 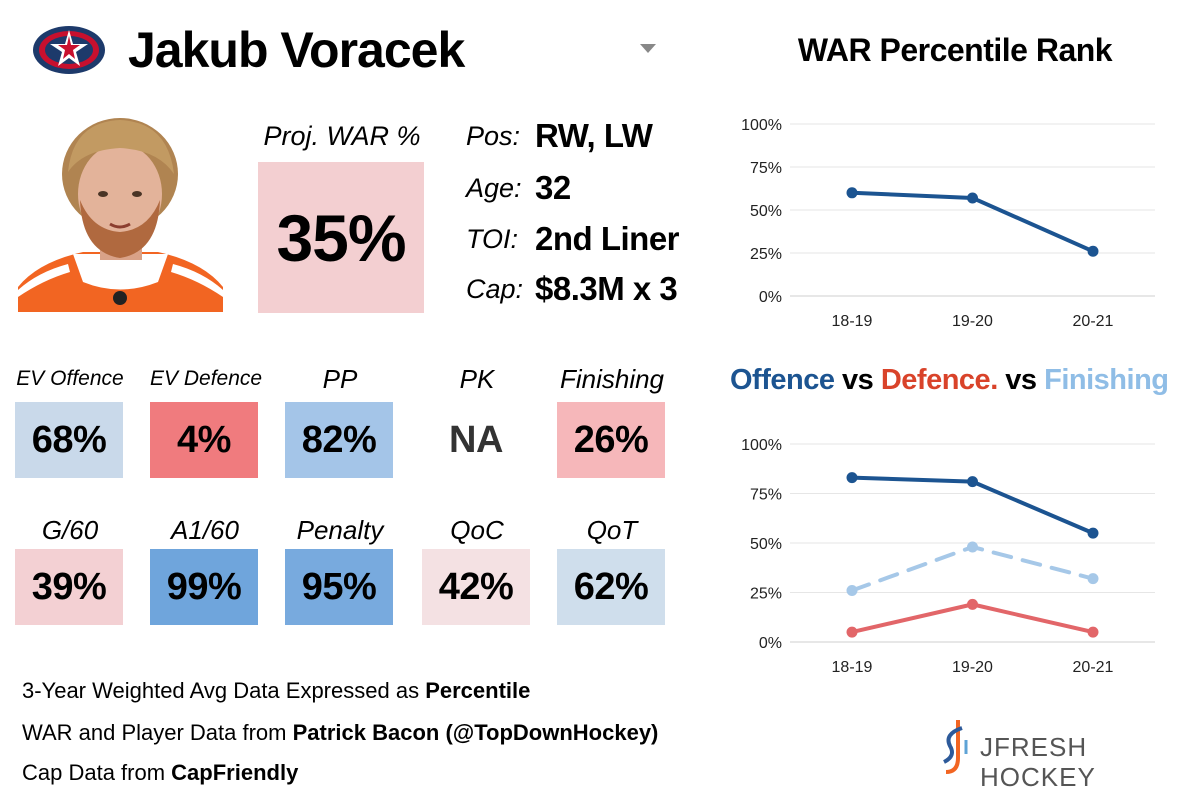 I want to click on proj-war-label: Proj. WAR %, so click(x=342, y=136).